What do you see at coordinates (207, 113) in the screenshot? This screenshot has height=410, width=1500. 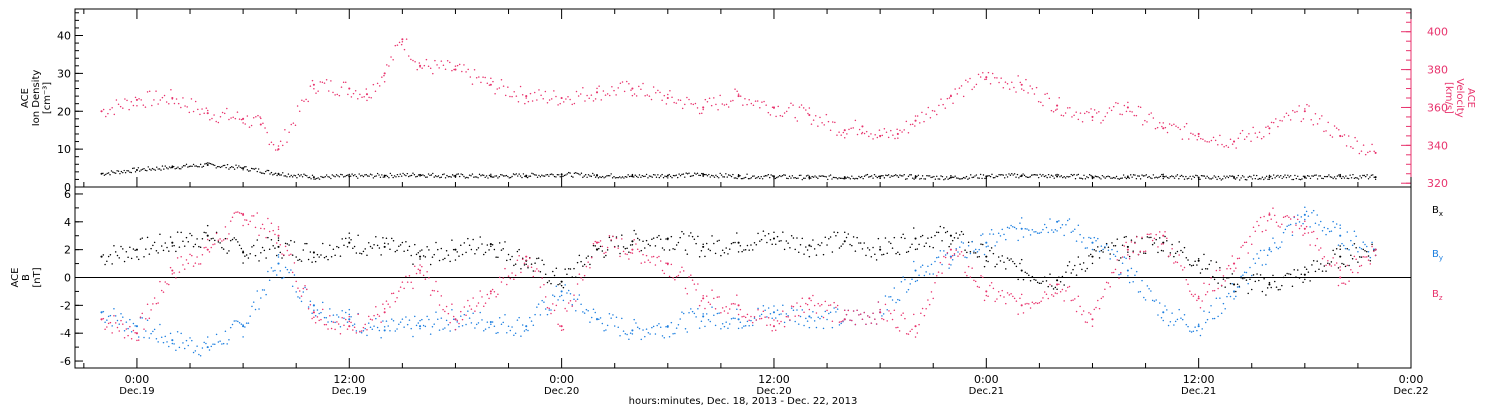 I see `velocity-point` at bounding box center [207, 113].